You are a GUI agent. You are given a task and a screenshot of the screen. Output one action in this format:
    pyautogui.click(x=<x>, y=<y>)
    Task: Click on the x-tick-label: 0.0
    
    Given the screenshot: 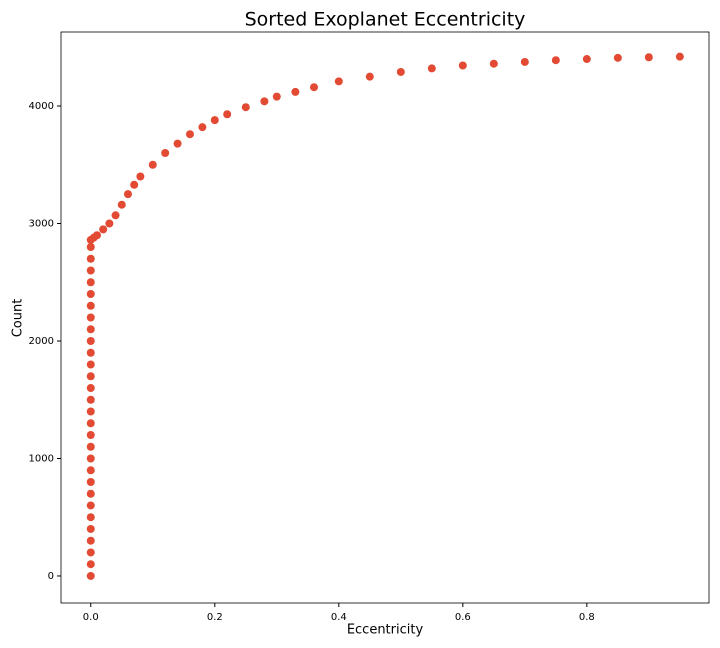 What is the action you would take?
    pyautogui.click(x=91, y=617)
    